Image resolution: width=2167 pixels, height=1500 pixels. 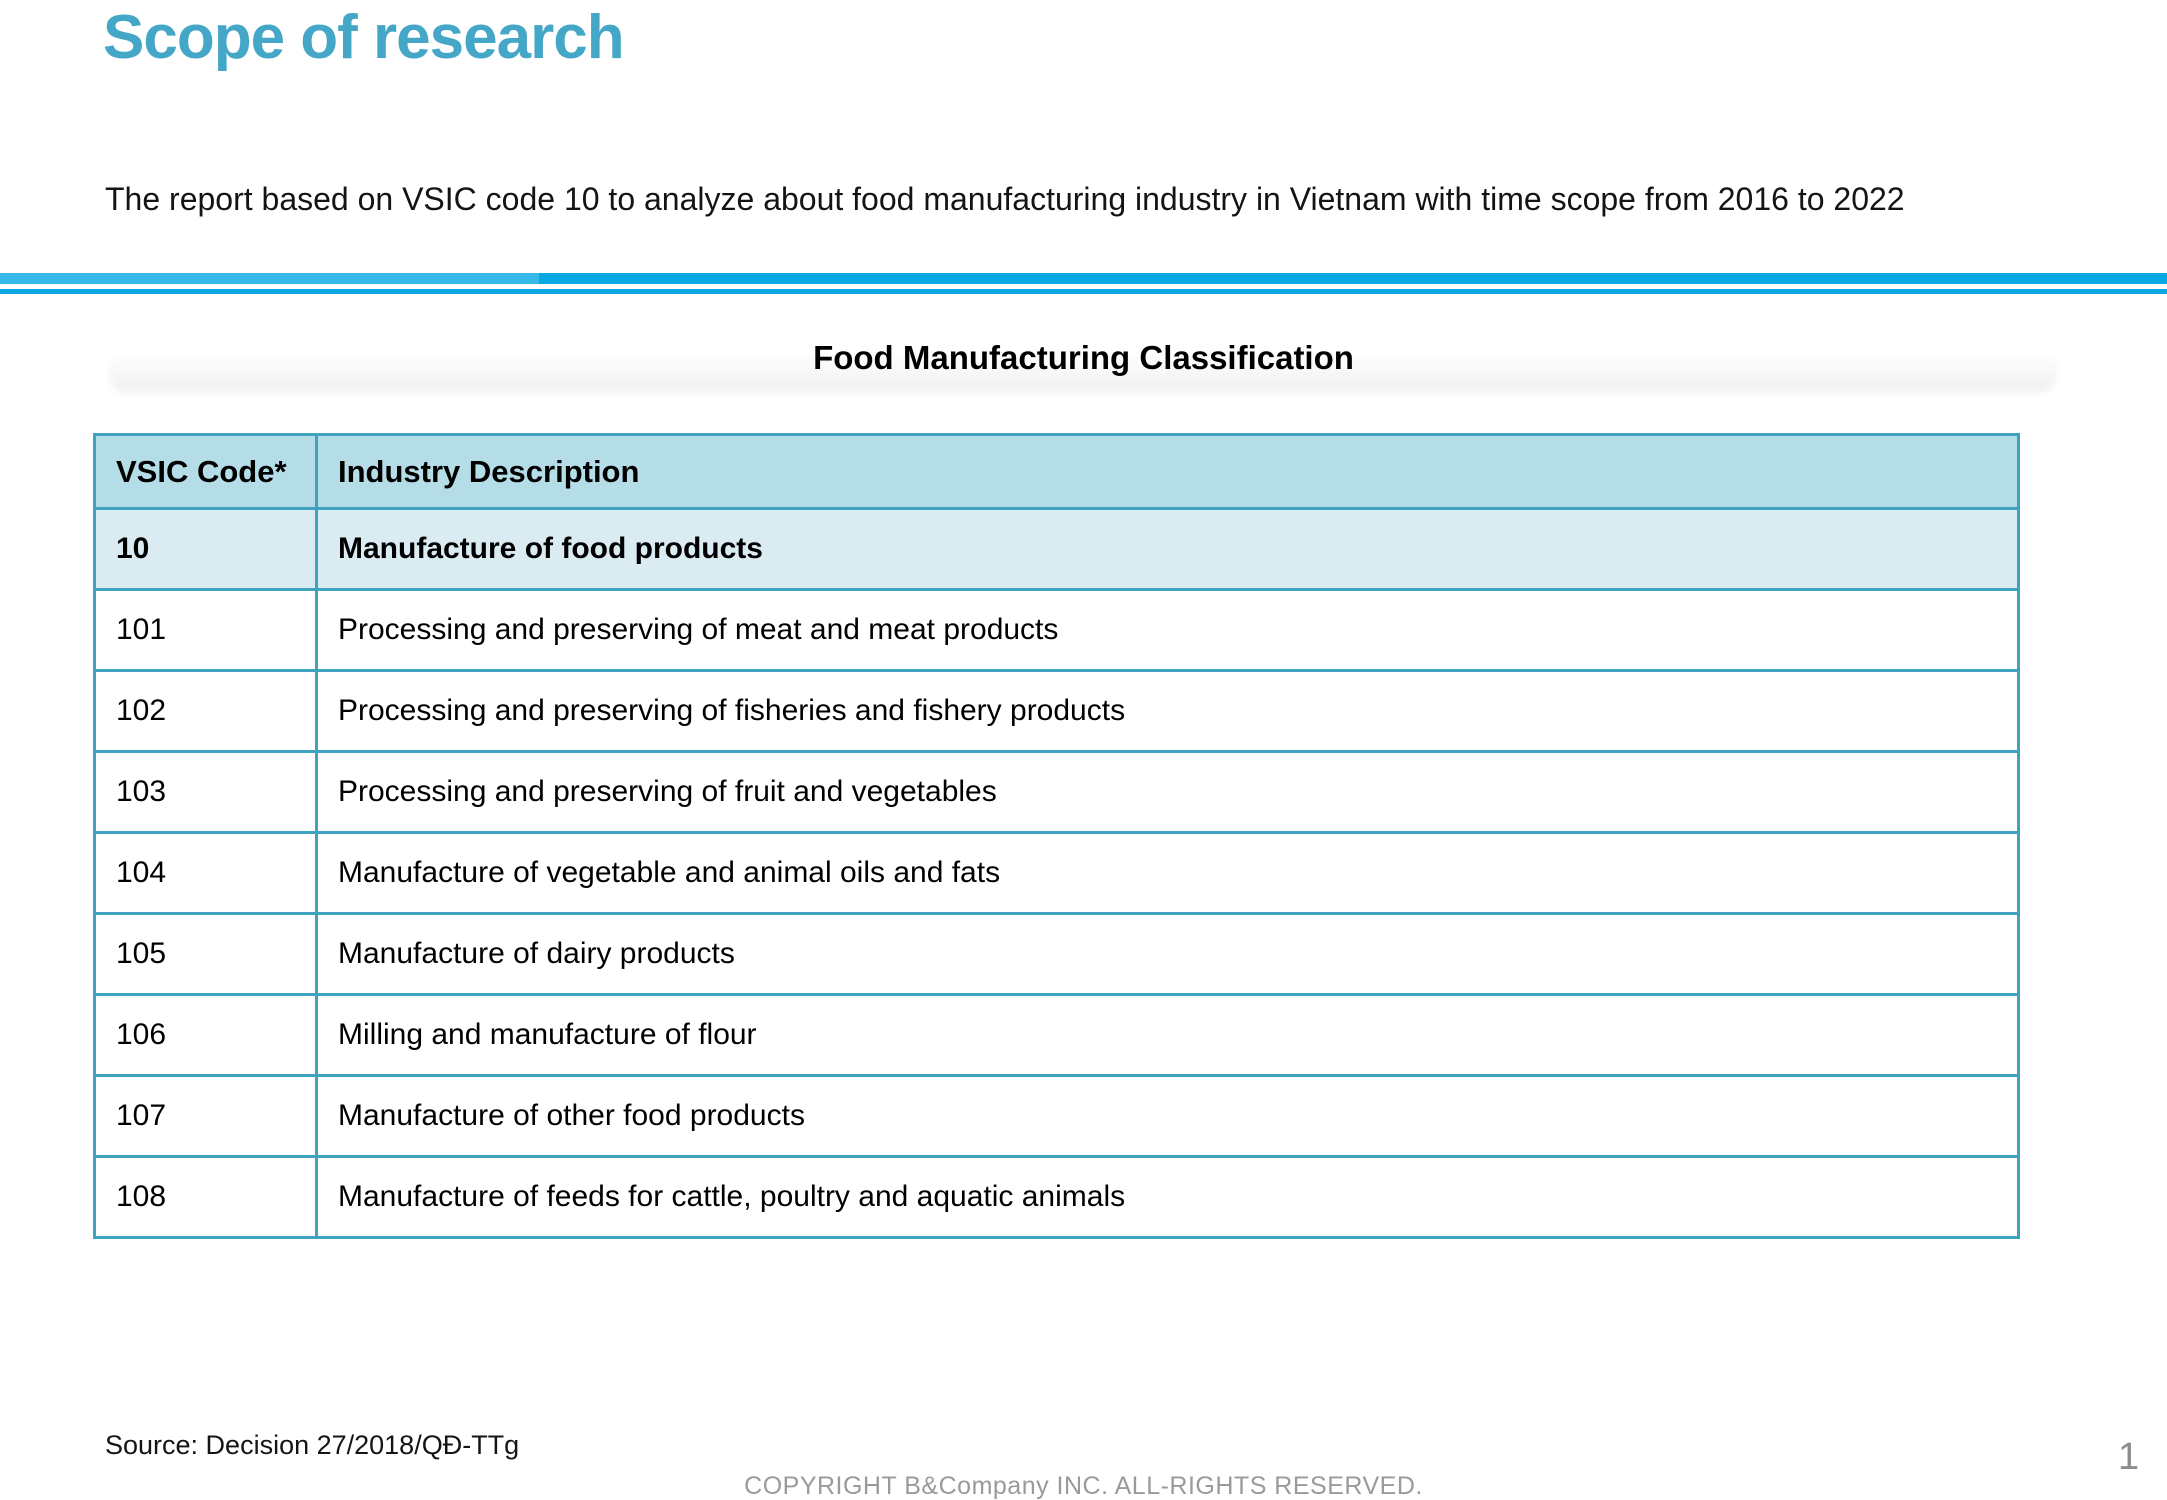 I want to click on divider-rule-thick-left-segment, so click(x=269, y=278).